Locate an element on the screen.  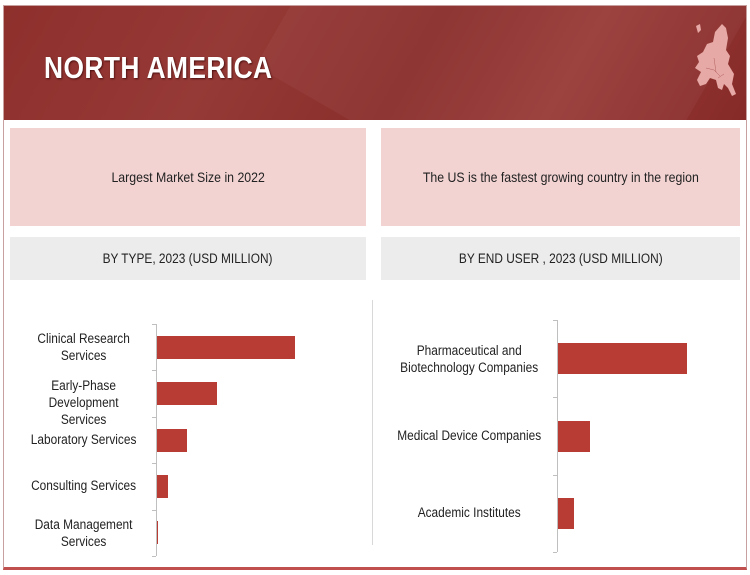
bar-clinical-research-services is located at coordinates (226, 347).